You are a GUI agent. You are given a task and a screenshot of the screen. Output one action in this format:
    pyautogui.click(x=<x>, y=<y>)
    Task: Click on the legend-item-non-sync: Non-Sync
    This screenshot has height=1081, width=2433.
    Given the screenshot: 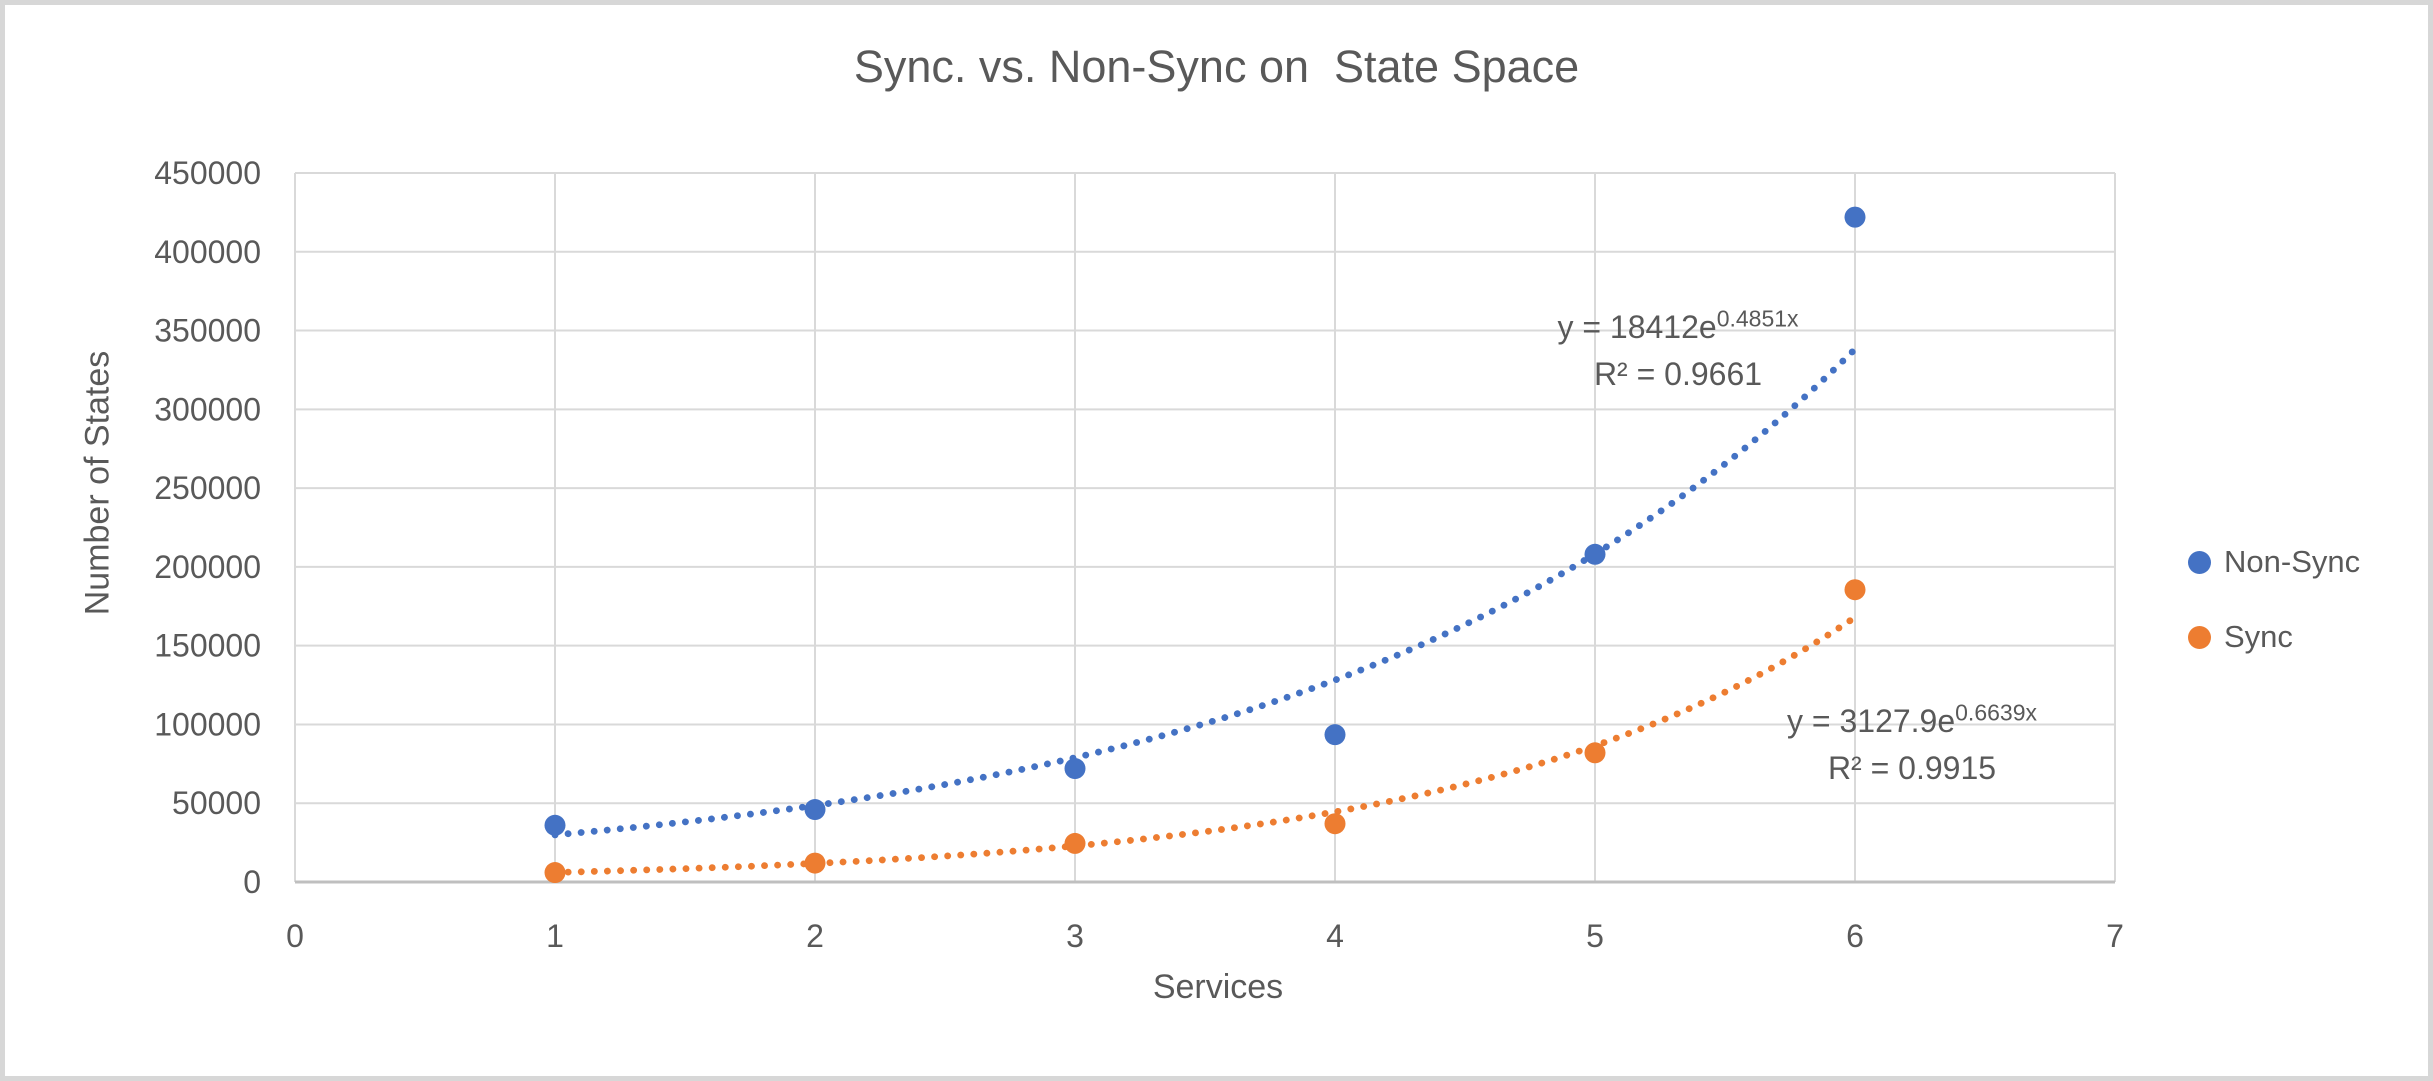 What is the action you would take?
    pyautogui.click(x=2274, y=562)
    